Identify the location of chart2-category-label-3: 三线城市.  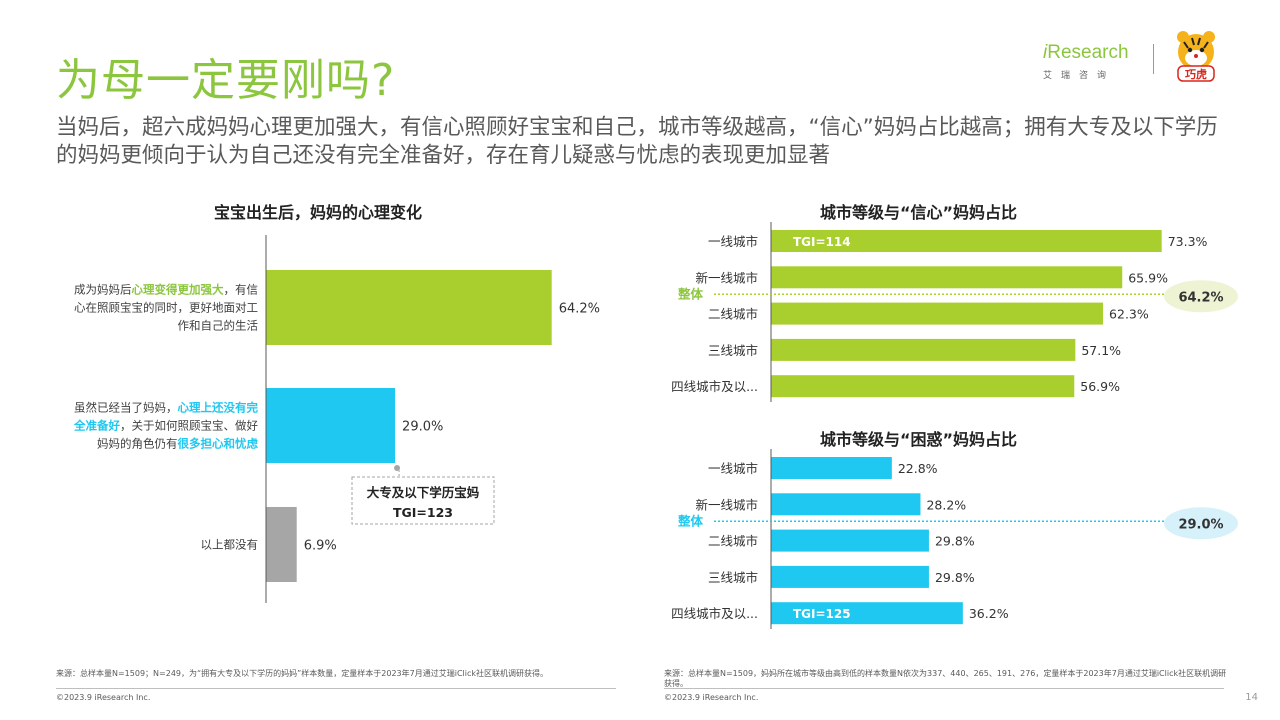
(733, 350).